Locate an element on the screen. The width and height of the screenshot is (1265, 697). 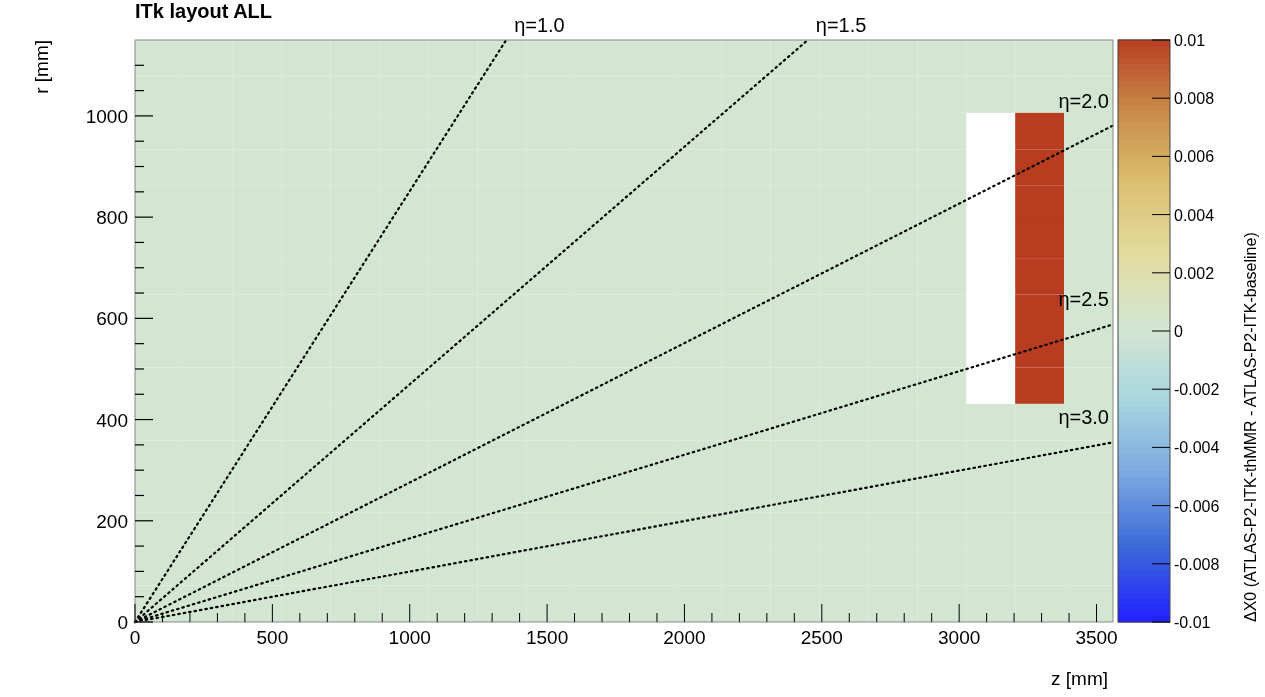
color-bar-label: -0.008 is located at coordinates (1197, 564).